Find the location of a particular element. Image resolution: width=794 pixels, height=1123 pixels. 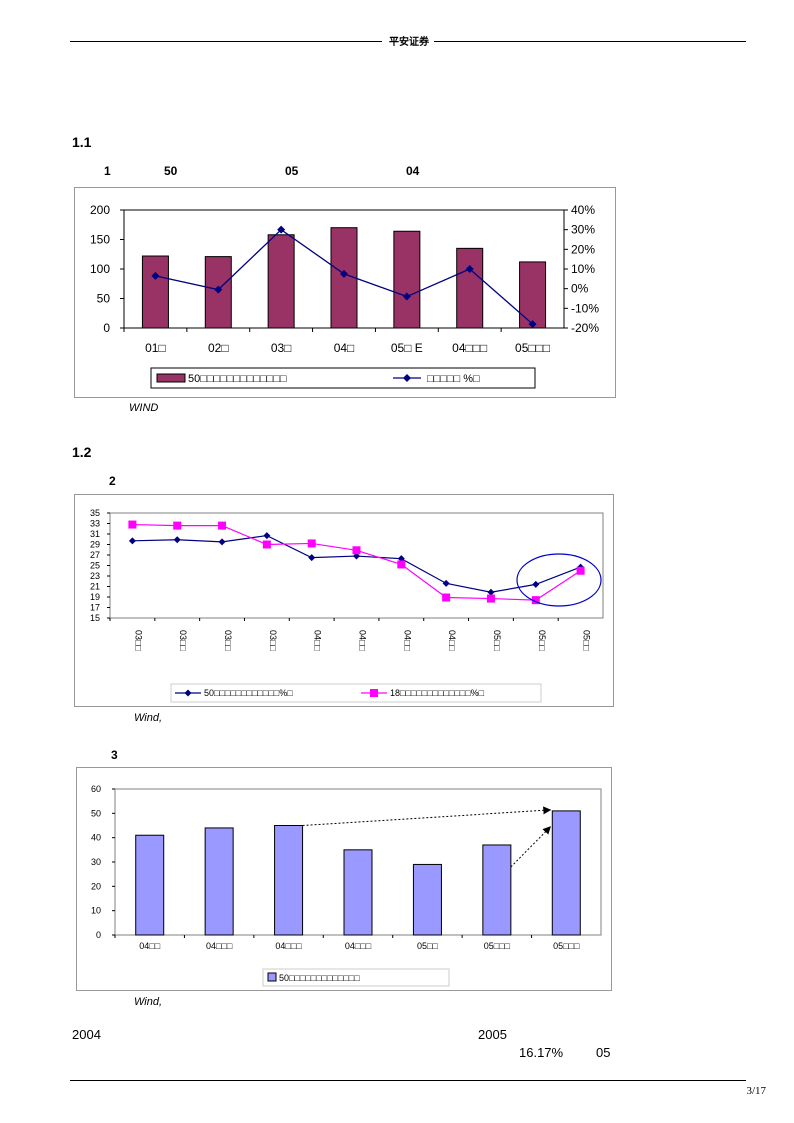

y-tick-label: 30 is located at coordinates (96, 862).